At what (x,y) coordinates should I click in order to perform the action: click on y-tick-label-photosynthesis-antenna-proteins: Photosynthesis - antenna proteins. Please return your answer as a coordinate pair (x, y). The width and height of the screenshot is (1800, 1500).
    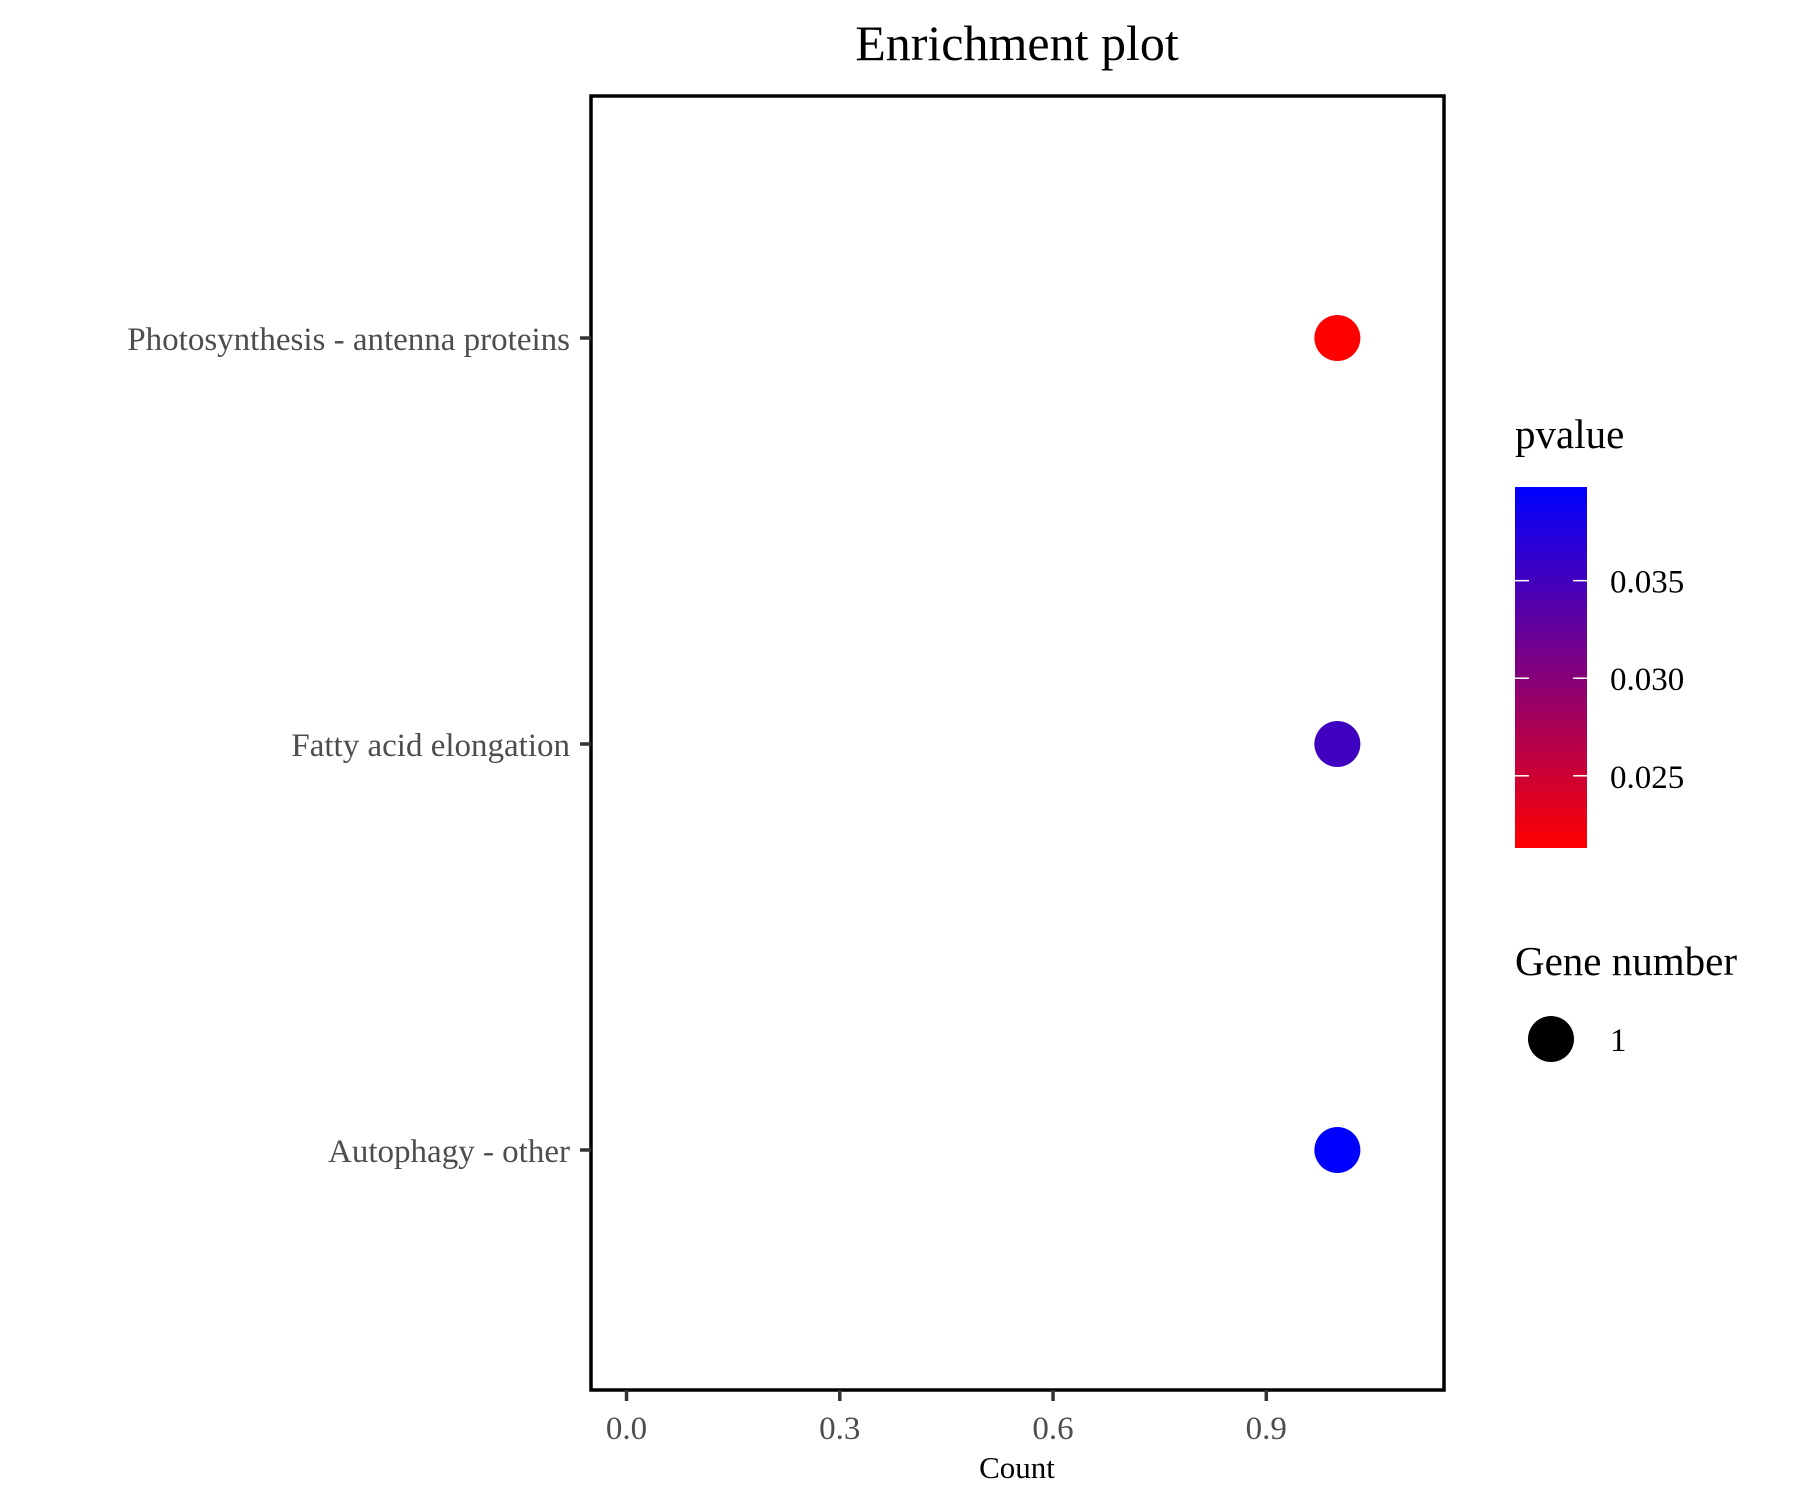
    Looking at the image, I should click on (348, 340).